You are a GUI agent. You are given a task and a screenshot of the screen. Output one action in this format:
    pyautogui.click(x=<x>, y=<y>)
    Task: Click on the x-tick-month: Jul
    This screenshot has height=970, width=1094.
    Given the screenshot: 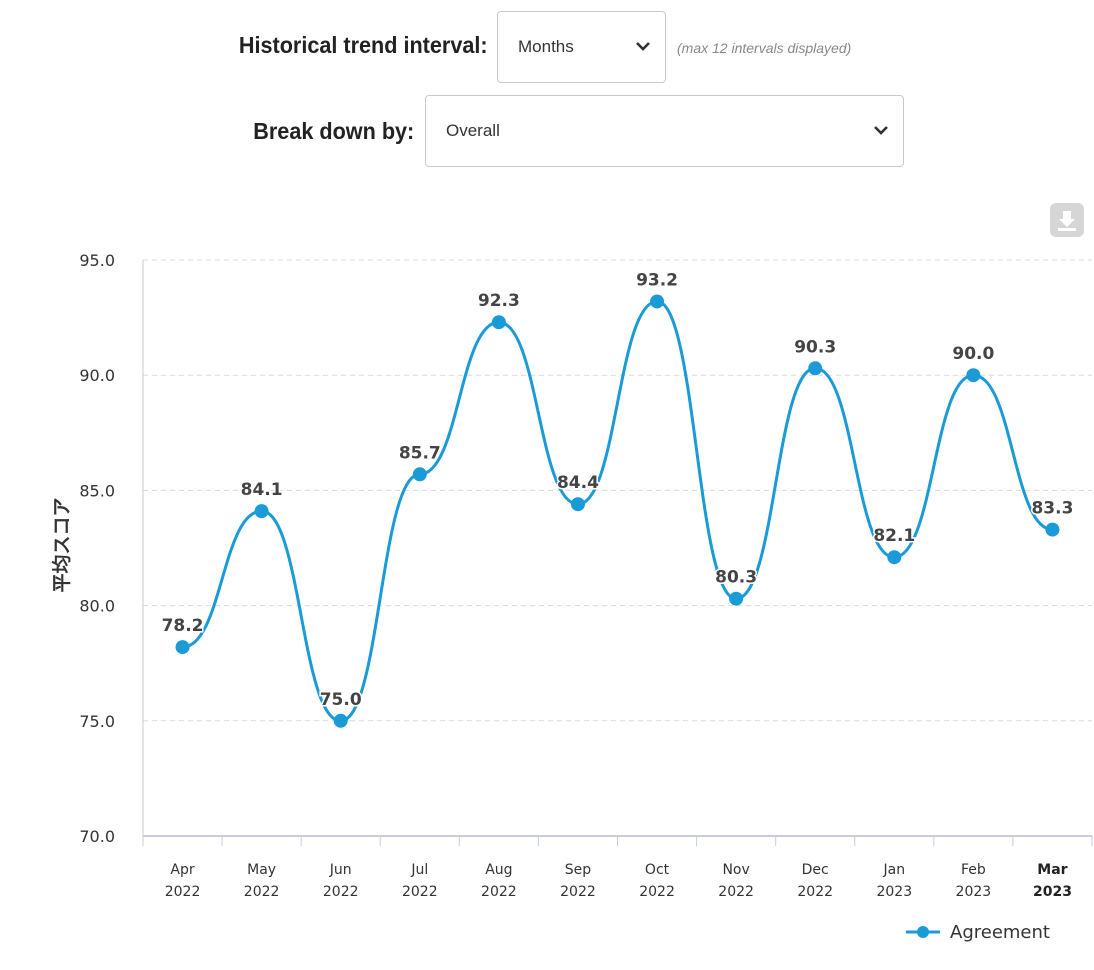 What is the action you would take?
    pyautogui.click(x=419, y=870)
    